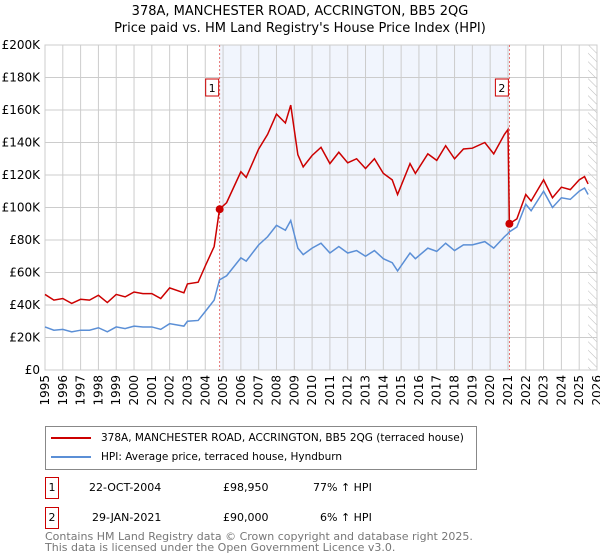  What do you see at coordinates (25, 240) in the screenshot?
I see `y-tick-label: £80K` at bounding box center [25, 240].